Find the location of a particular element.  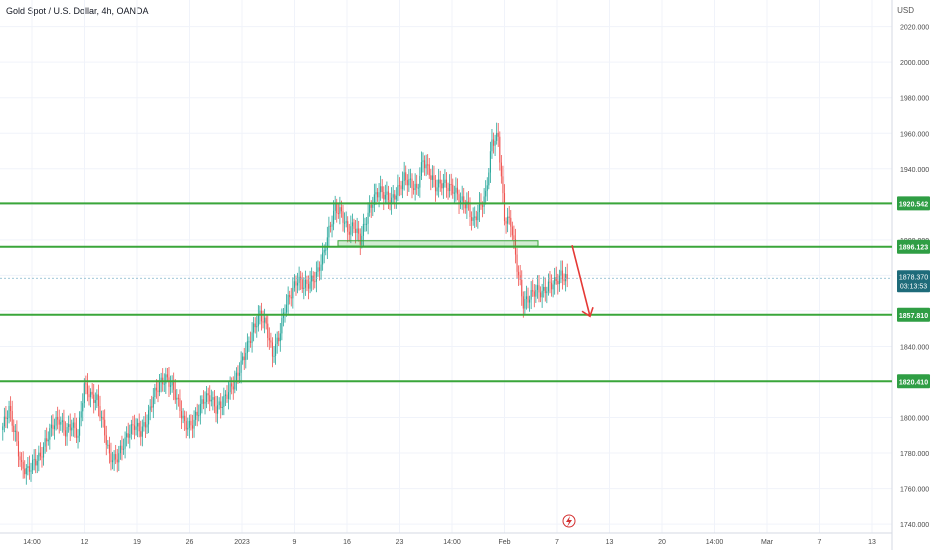

x-tick-label: 13 is located at coordinates (872, 542).